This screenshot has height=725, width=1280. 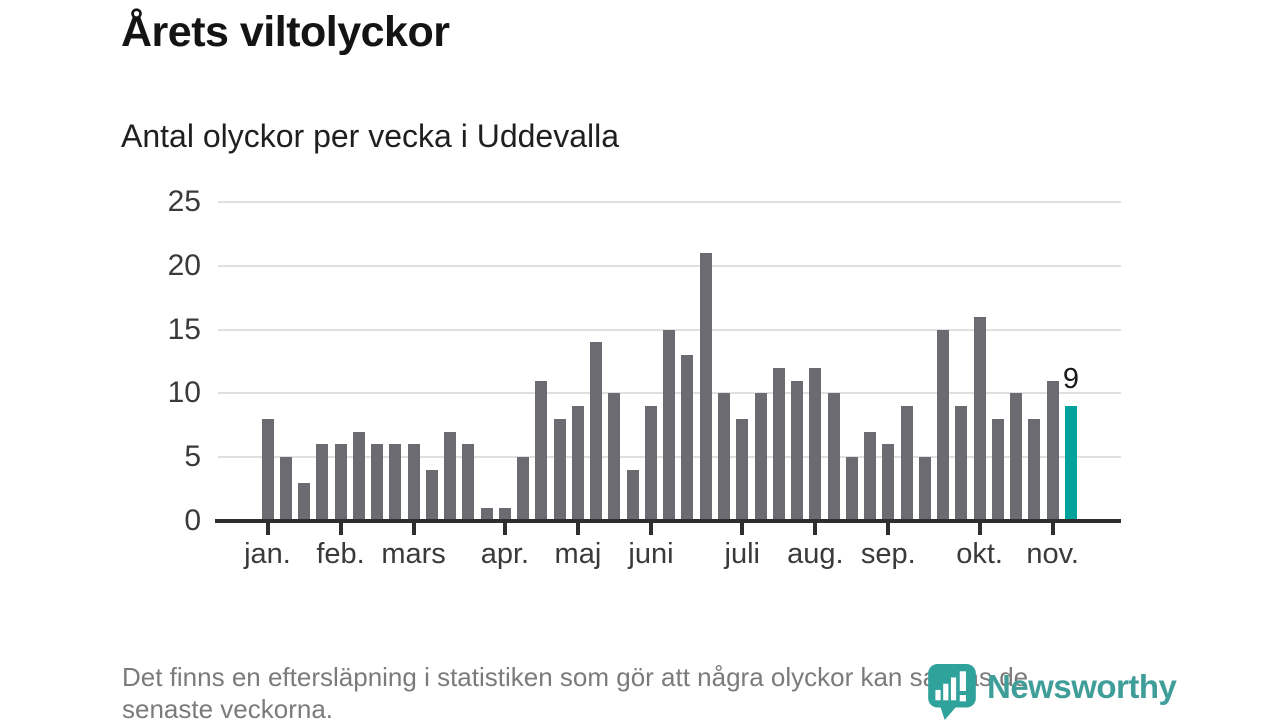 What do you see at coordinates (285, 32) in the screenshot?
I see `chart-title: Årets viltolyckor` at bounding box center [285, 32].